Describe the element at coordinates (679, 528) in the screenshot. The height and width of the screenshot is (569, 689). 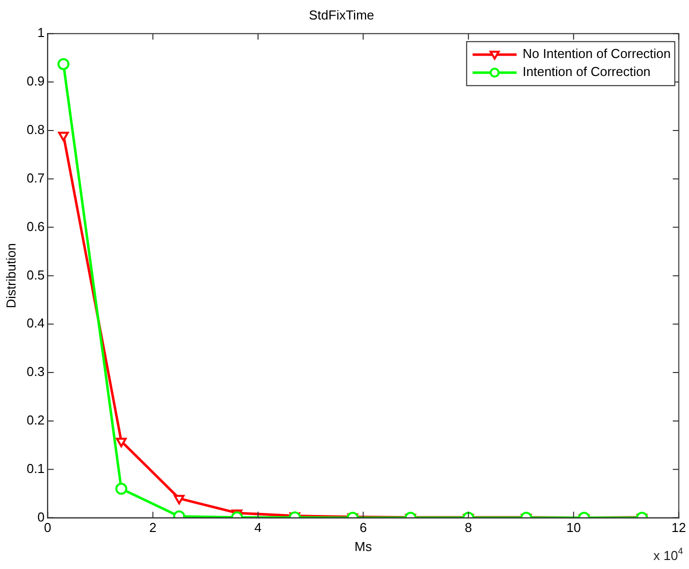
I see `x-tick-label: 12` at that location.